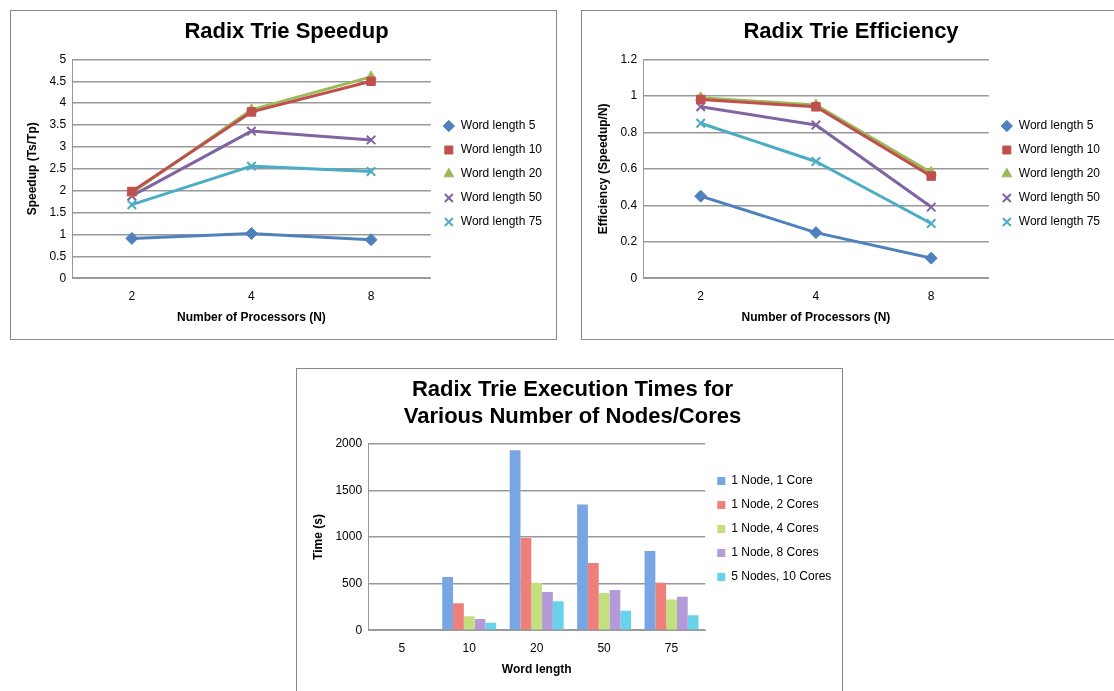 The image size is (1114, 691). Describe the element at coordinates (349, 489) in the screenshot. I see `y-tick-label: 1500` at that location.